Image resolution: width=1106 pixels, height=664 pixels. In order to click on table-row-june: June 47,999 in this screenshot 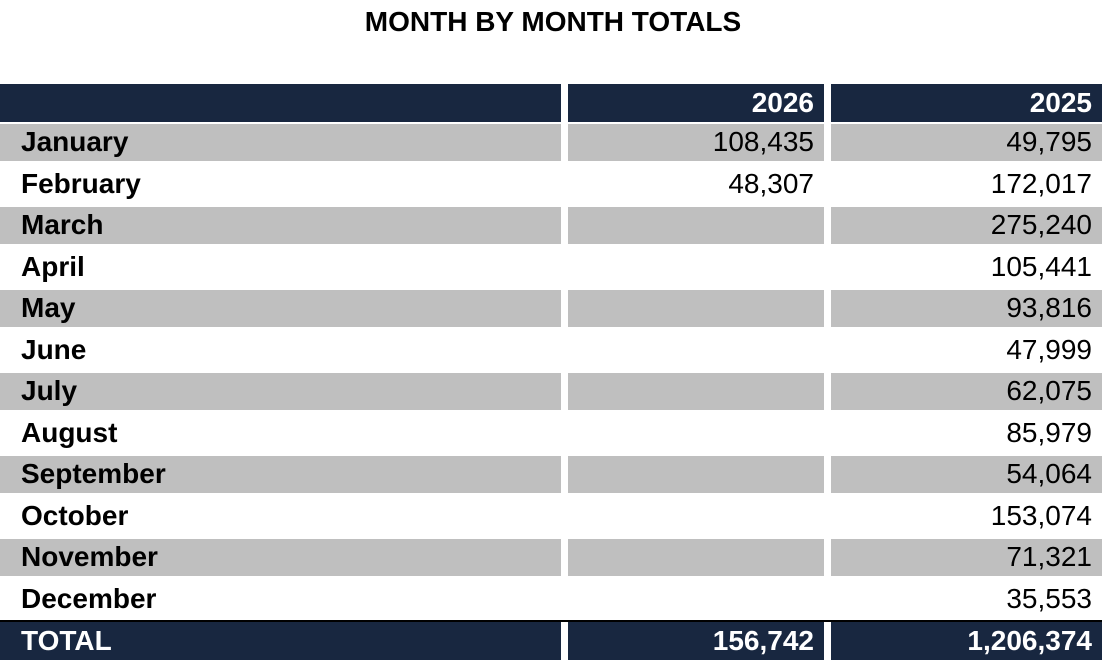, I will do `click(551, 351)`.